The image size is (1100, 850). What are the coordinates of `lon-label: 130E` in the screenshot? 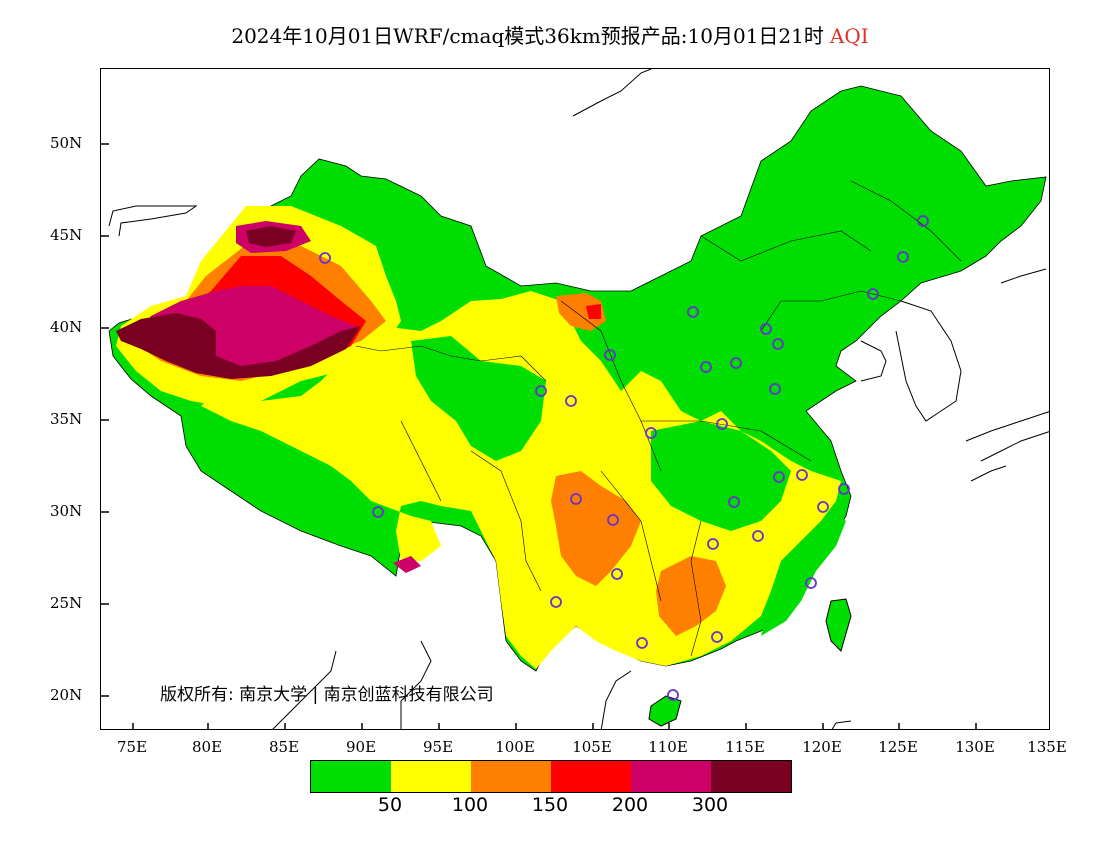 It's located at (975, 747).